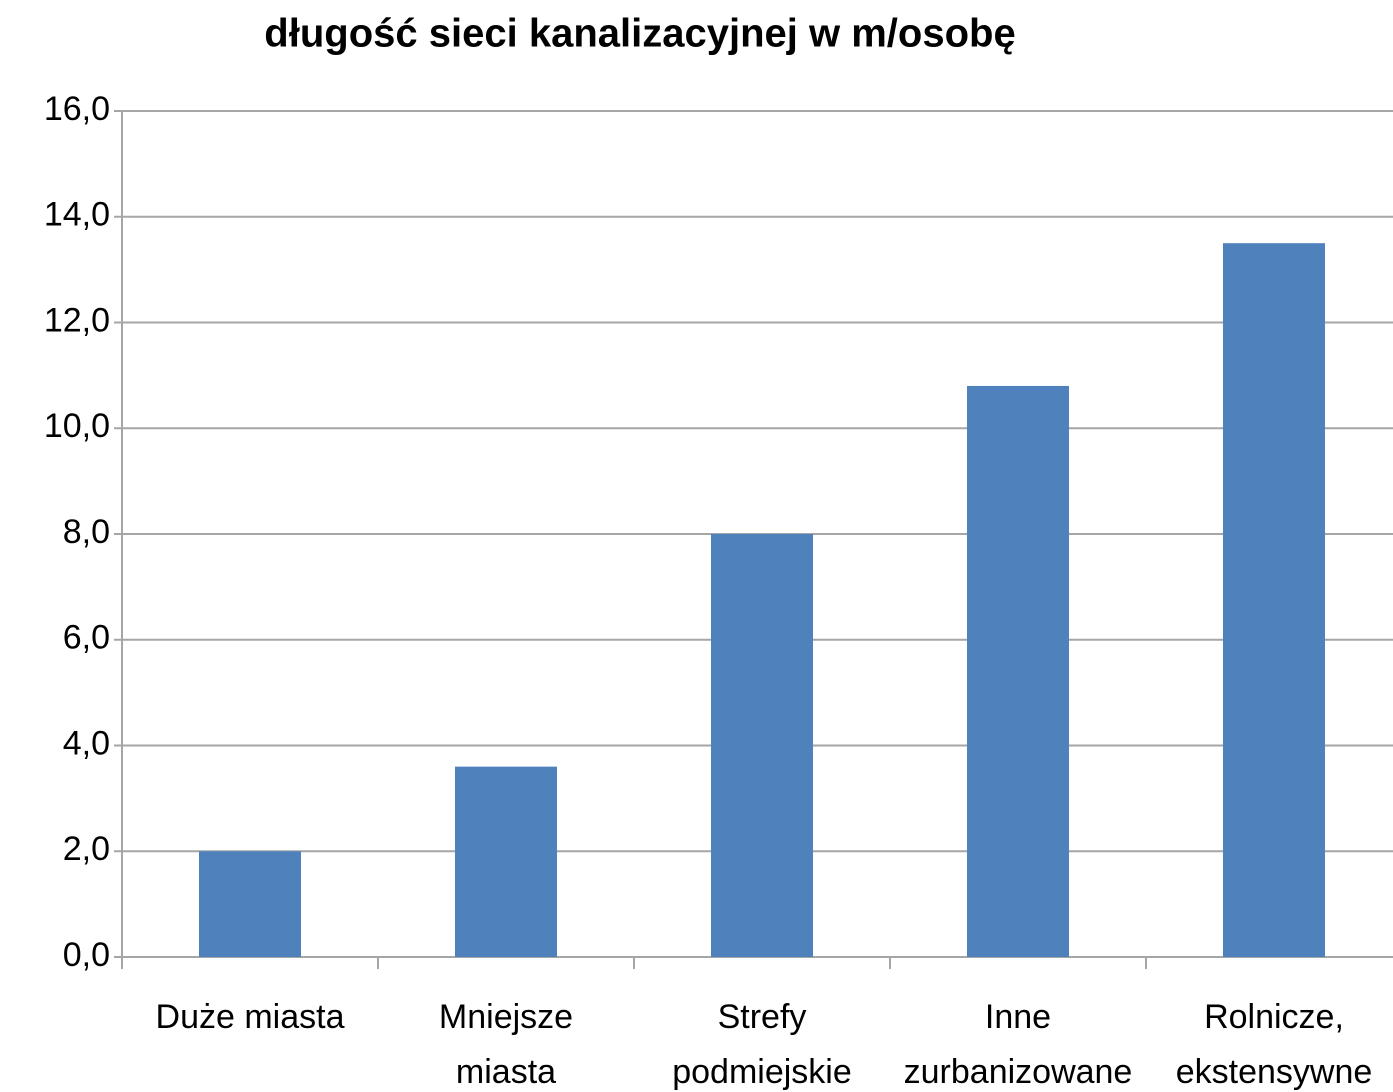 This screenshot has height=1092, width=1393. Describe the element at coordinates (1018, 1044) in the screenshot. I see `x-tick-label: Inne zurbanizowane` at that location.